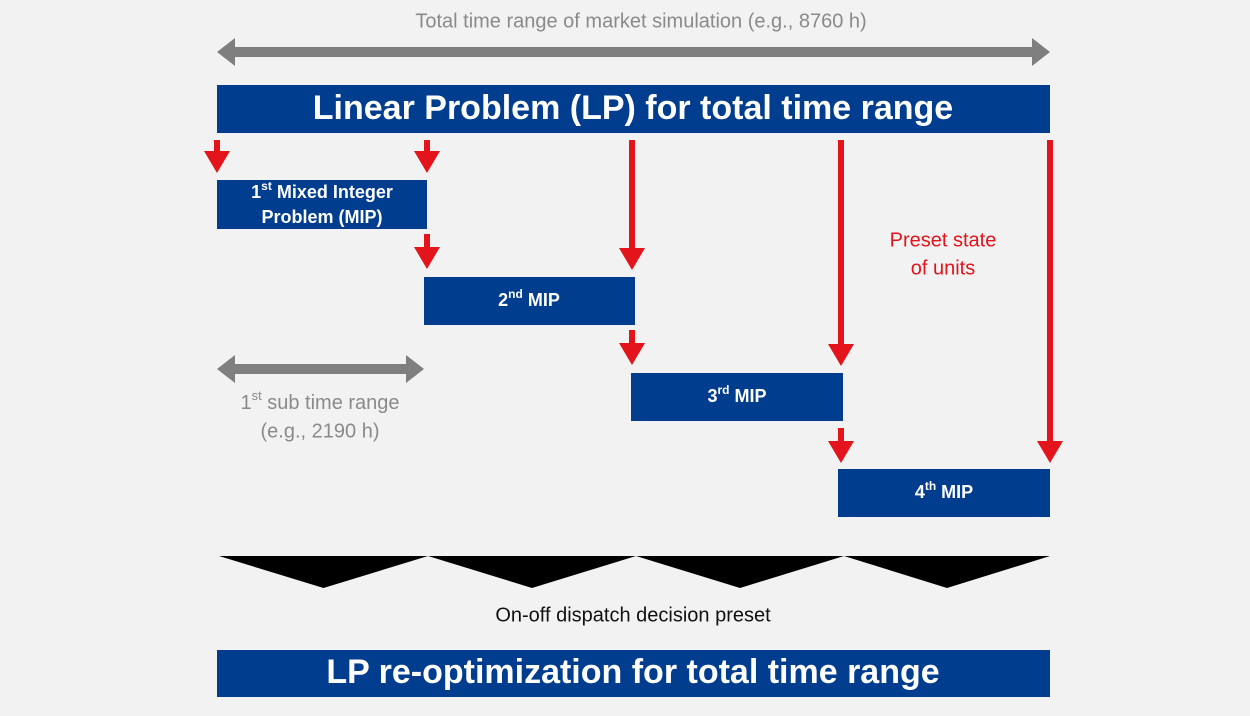  I want to click on sub-range-label: 1st sub time range, so click(319, 401).